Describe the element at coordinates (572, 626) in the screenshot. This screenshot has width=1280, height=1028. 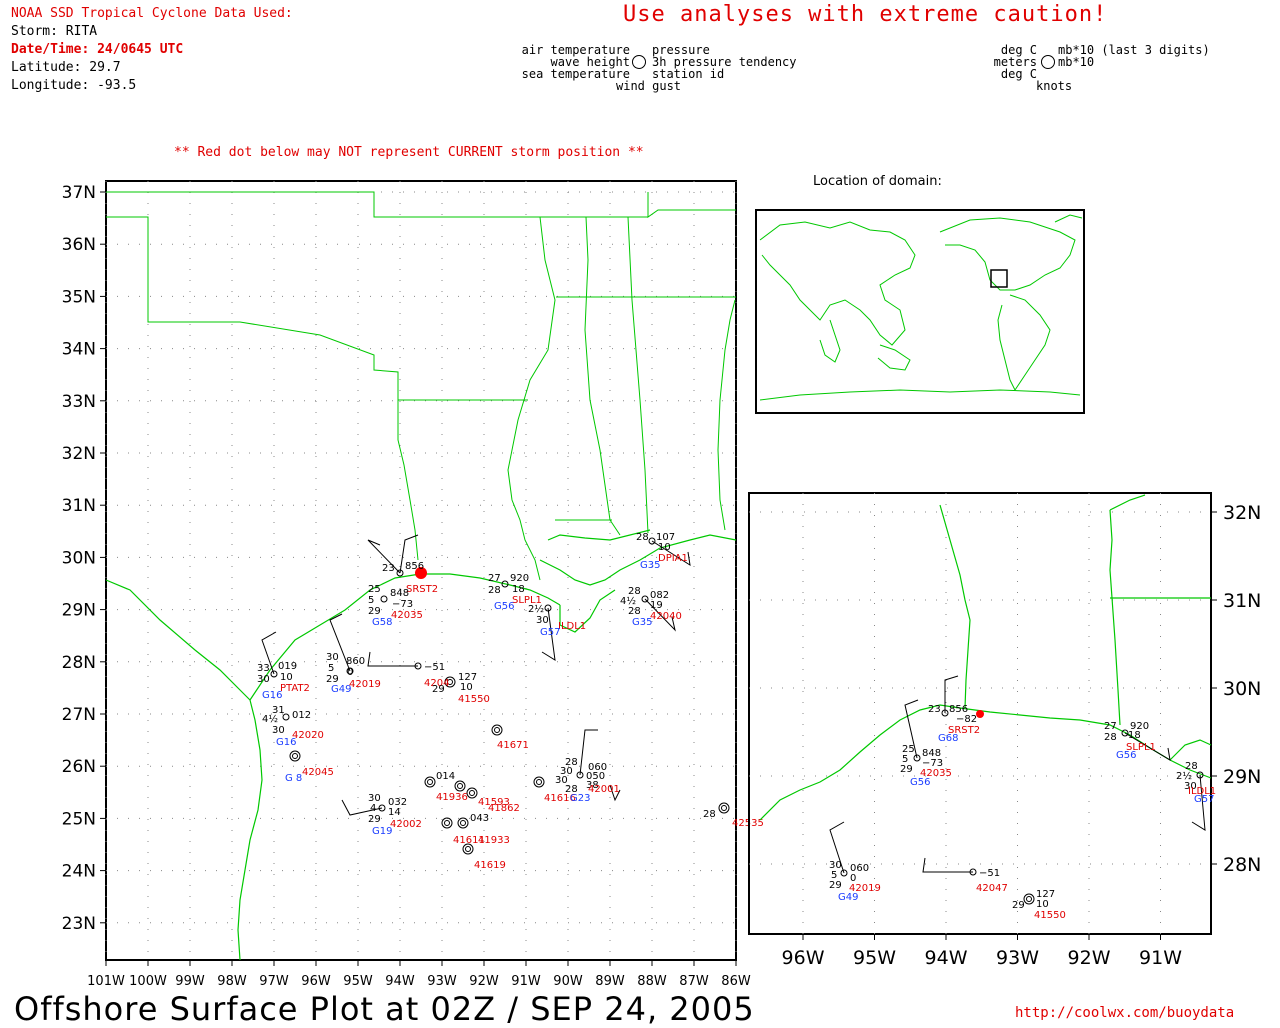
I see `station-id-label: ILDL1` at that location.